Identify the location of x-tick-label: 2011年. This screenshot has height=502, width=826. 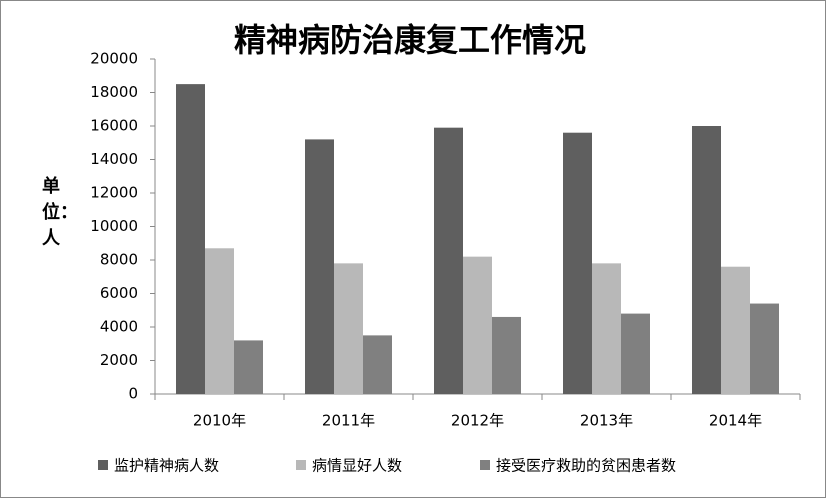
(348, 421).